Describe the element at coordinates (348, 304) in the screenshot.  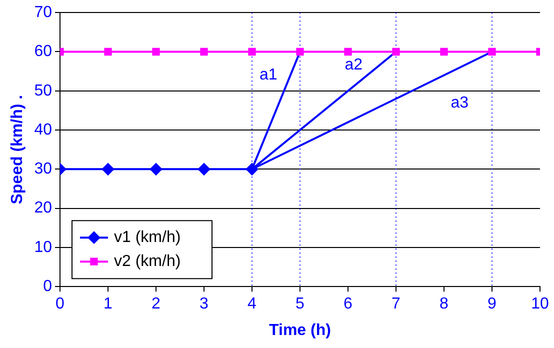
I see `x-tick-label: 6` at that location.